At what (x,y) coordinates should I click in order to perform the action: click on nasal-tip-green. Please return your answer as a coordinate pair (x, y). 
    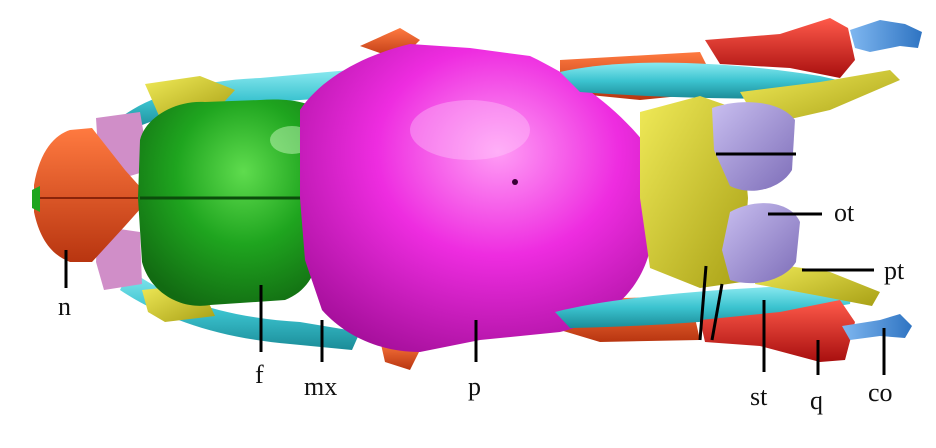
    Looking at the image, I should click on (36, 199).